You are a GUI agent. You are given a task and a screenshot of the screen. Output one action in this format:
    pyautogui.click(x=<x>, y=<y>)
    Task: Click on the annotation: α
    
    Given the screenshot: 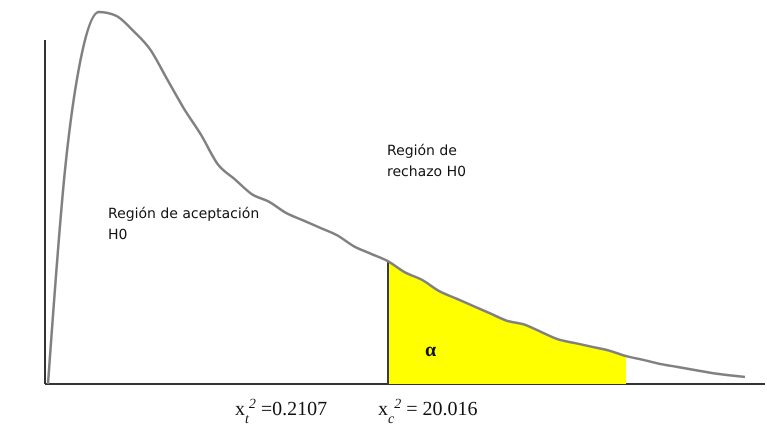 What is the action you would take?
    pyautogui.click(x=430, y=350)
    